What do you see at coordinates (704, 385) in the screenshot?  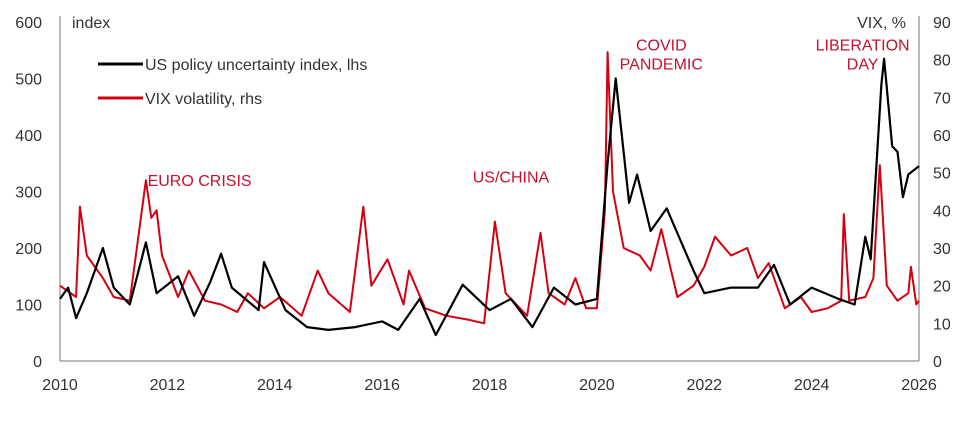 I see `x-tick-label: 2022` at bounding box center [704, 385].